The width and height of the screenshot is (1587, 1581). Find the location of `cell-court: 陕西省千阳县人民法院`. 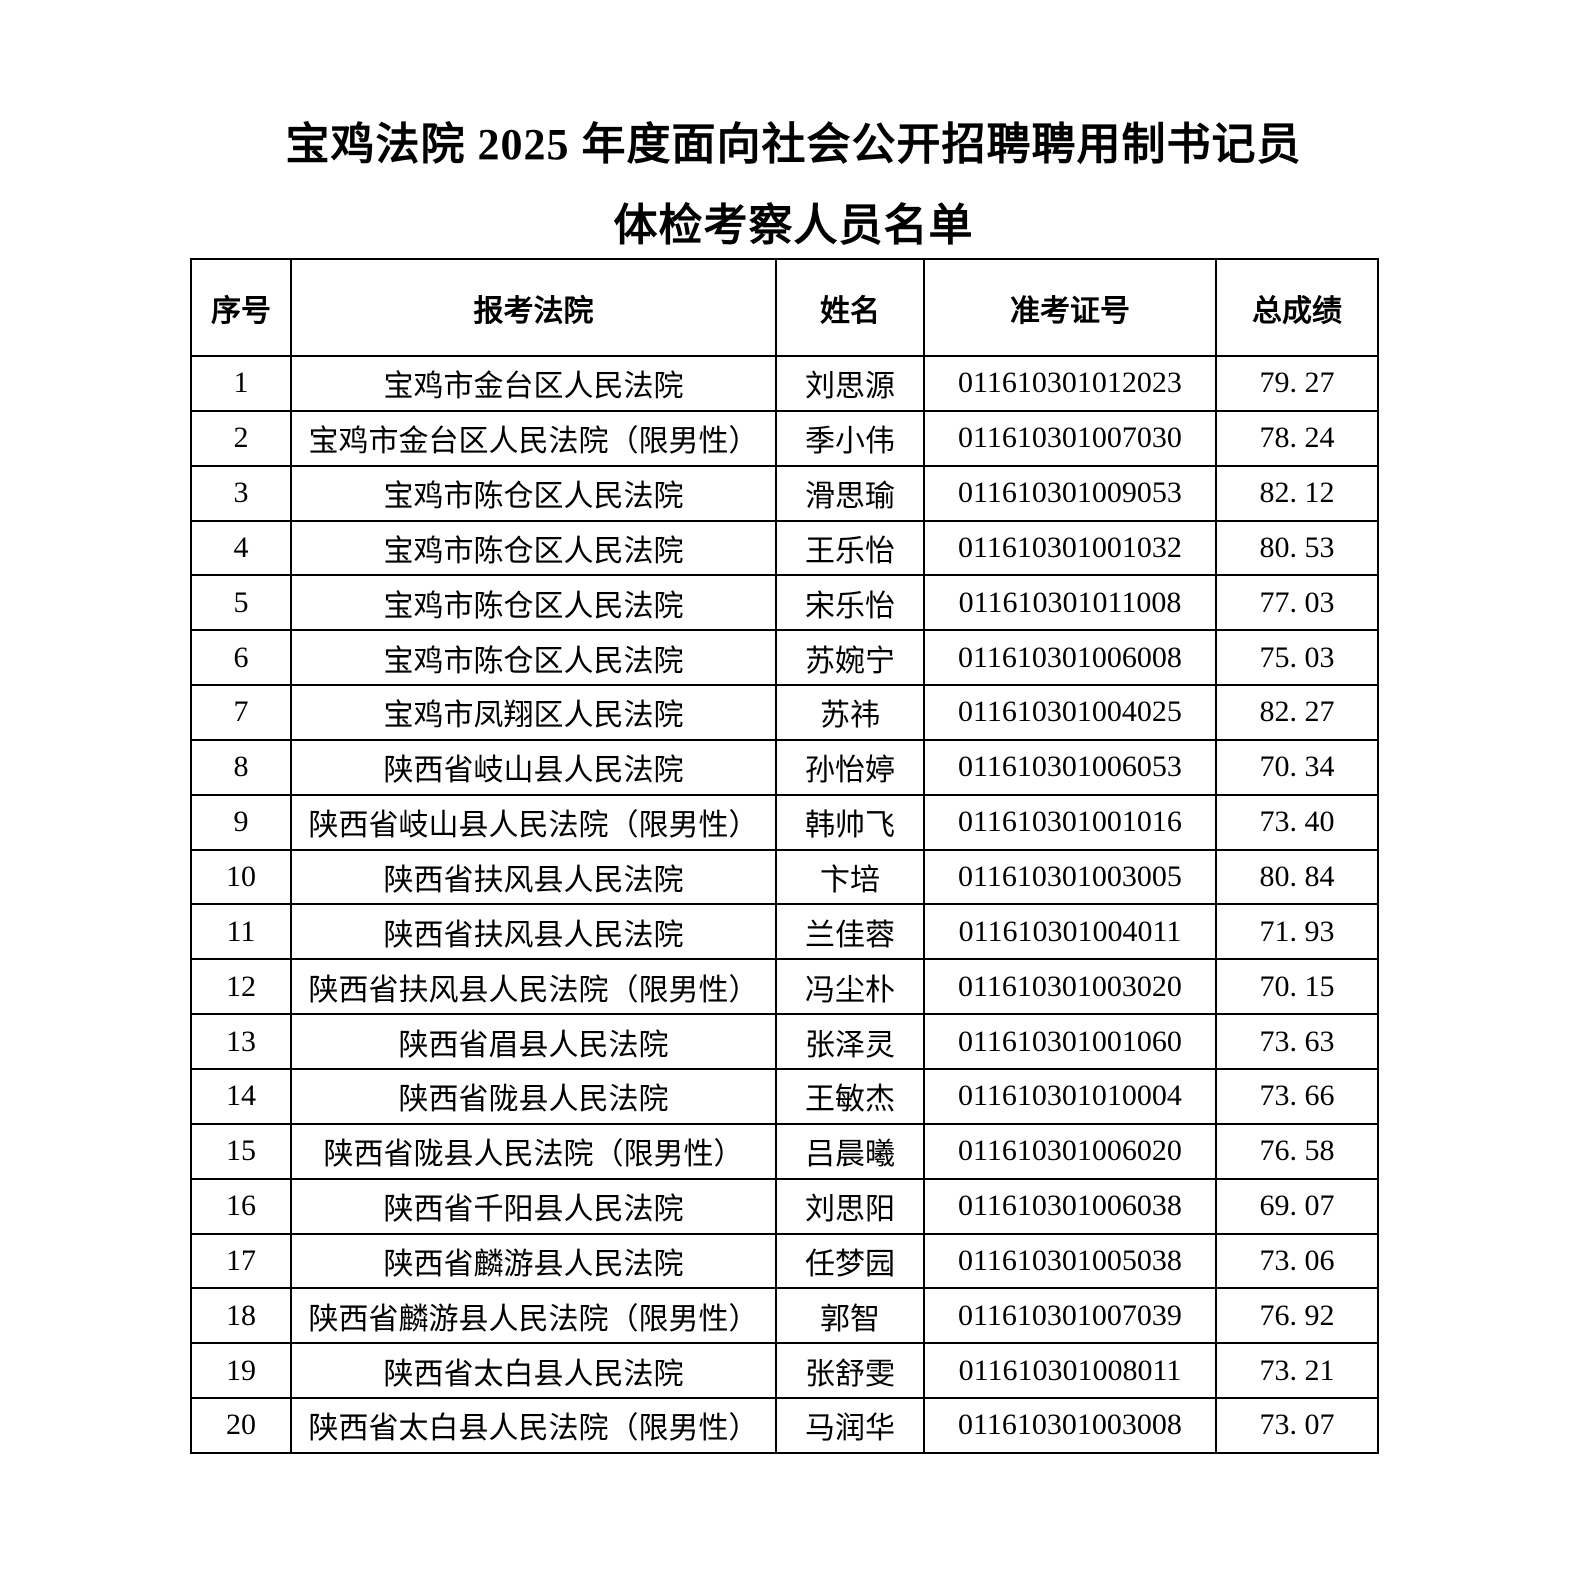

cell-court: 陕西省千阳县人民法院 is located at coordinates (533, 1206).